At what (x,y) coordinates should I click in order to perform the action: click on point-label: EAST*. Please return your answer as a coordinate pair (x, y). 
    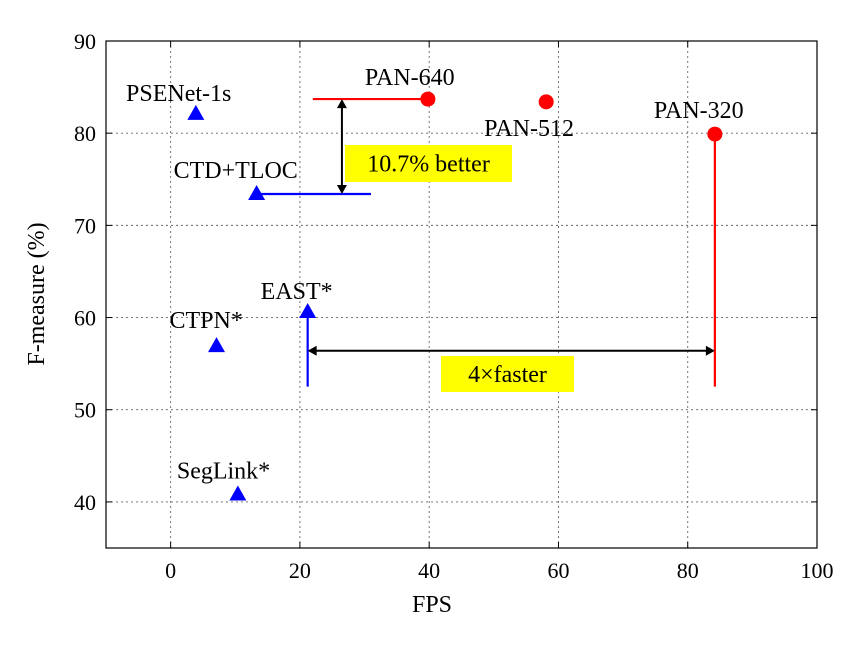
    Looking at the image, I should click on (297, 292).